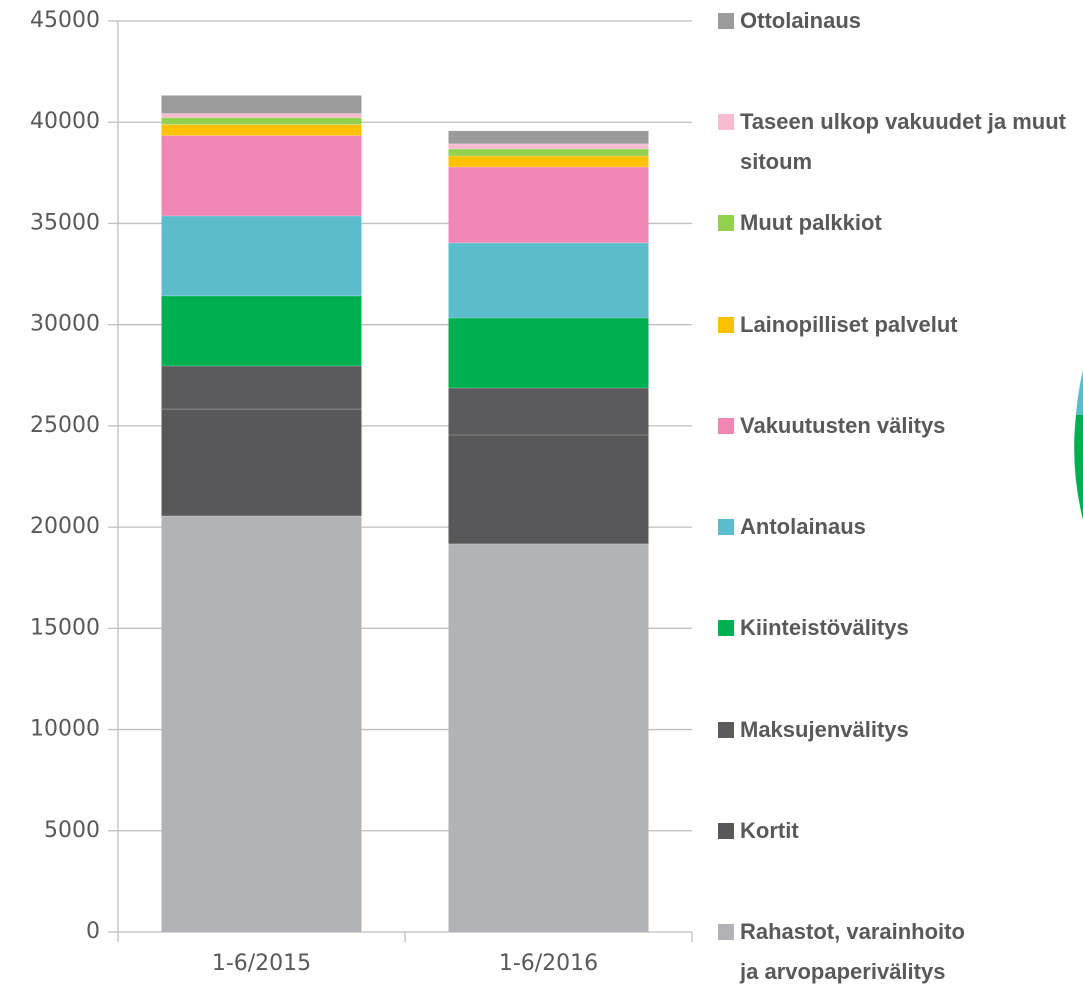 The image size is (1083, 992). I want to click on y-tick-label: 45000, so click(65, 20).